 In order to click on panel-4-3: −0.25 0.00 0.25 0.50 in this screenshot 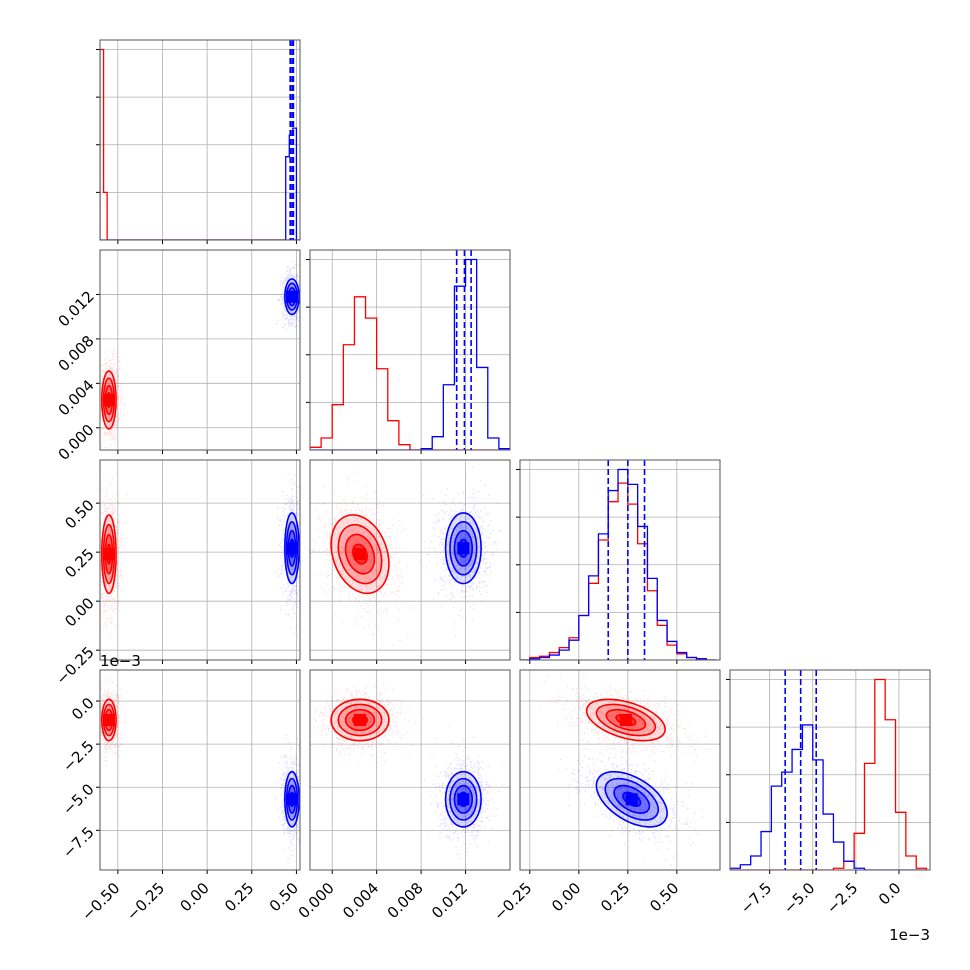, I will do `click(605, 796)`.